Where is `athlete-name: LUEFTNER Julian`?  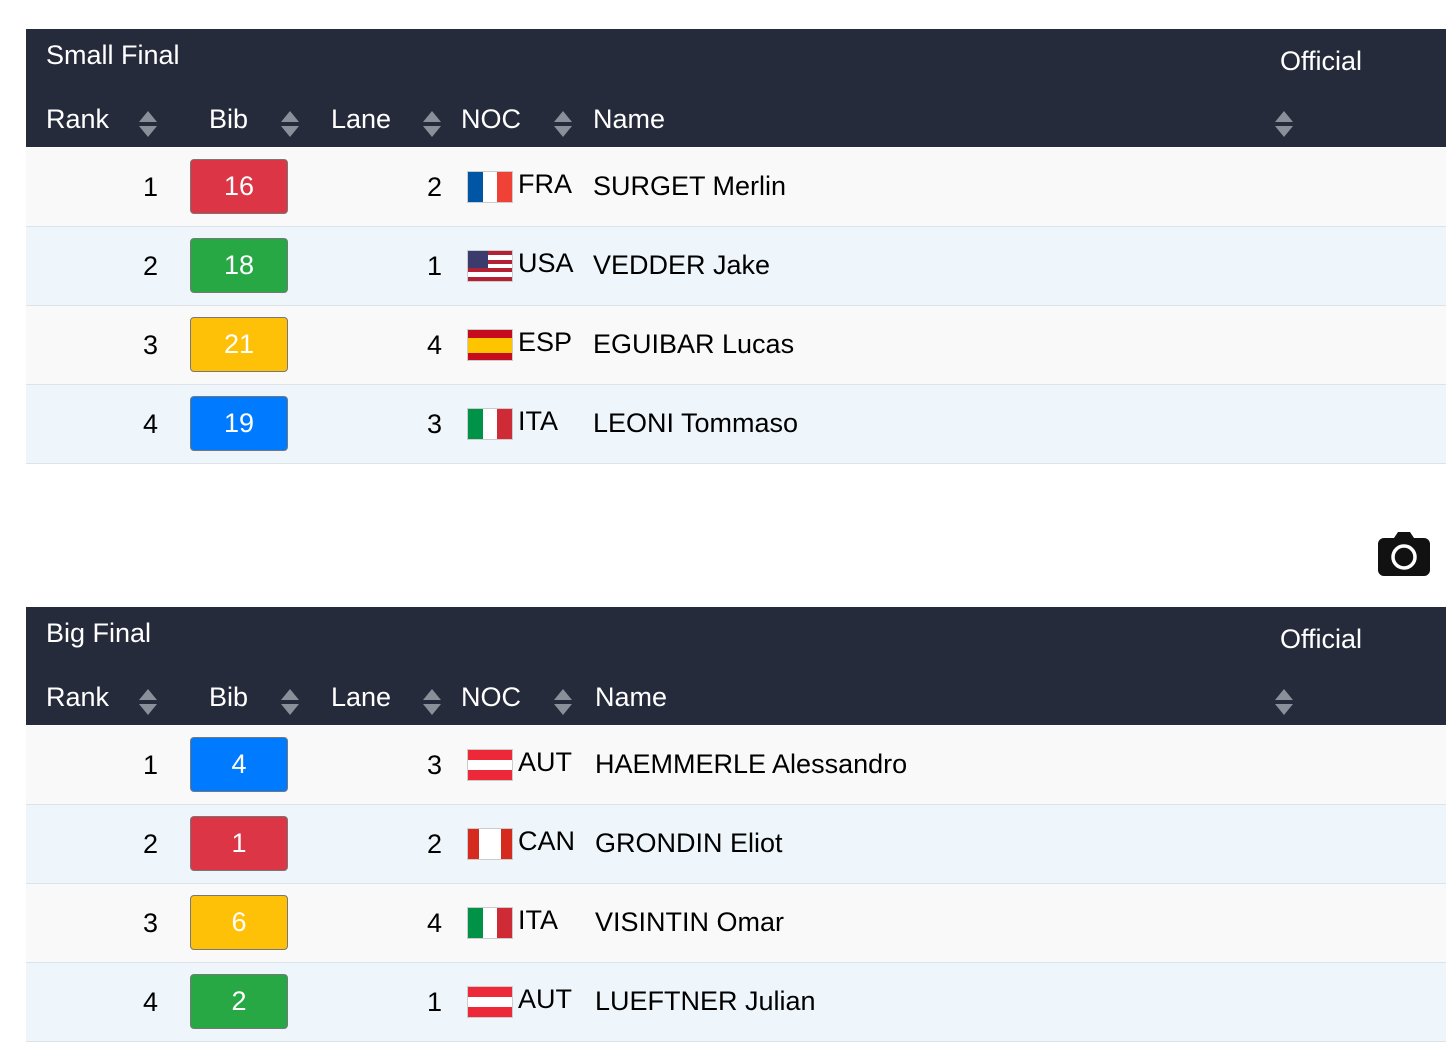 athlete-name: LUEFTNER Julian is located at coordinates (705, 1001).